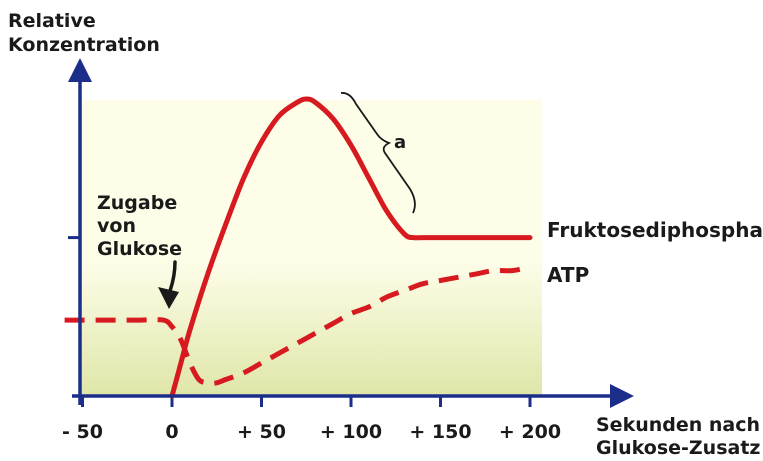 This screenshot has width=763, height=461. What do you see at coordinates (80, 70) in the screenshot?
I see `y-axis-arrowhead` at bounding box center [80, 70].